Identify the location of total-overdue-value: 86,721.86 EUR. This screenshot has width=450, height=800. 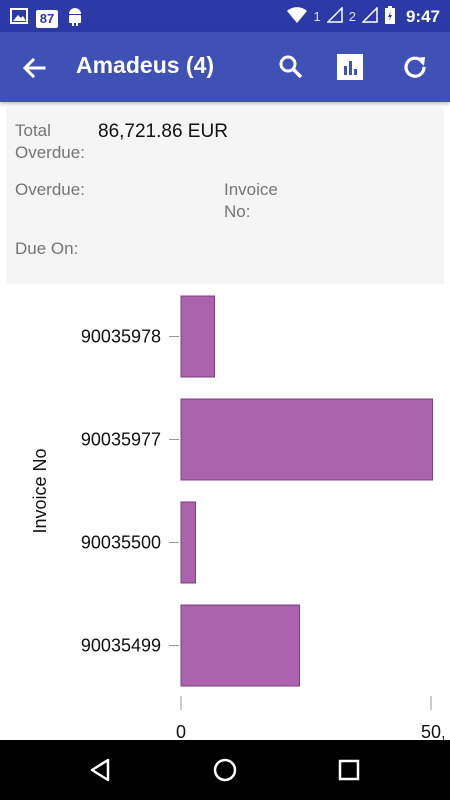
(163, 131).